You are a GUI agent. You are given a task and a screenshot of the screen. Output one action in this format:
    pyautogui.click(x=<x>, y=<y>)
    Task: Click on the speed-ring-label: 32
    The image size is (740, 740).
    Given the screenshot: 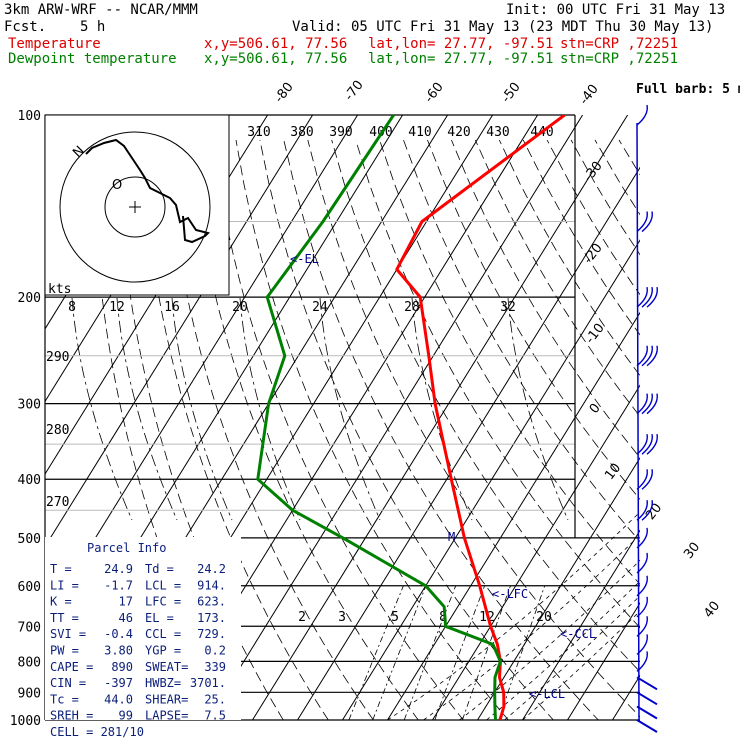 What is the action you would take?
    pyautogui.click(x=508, y=307)
    